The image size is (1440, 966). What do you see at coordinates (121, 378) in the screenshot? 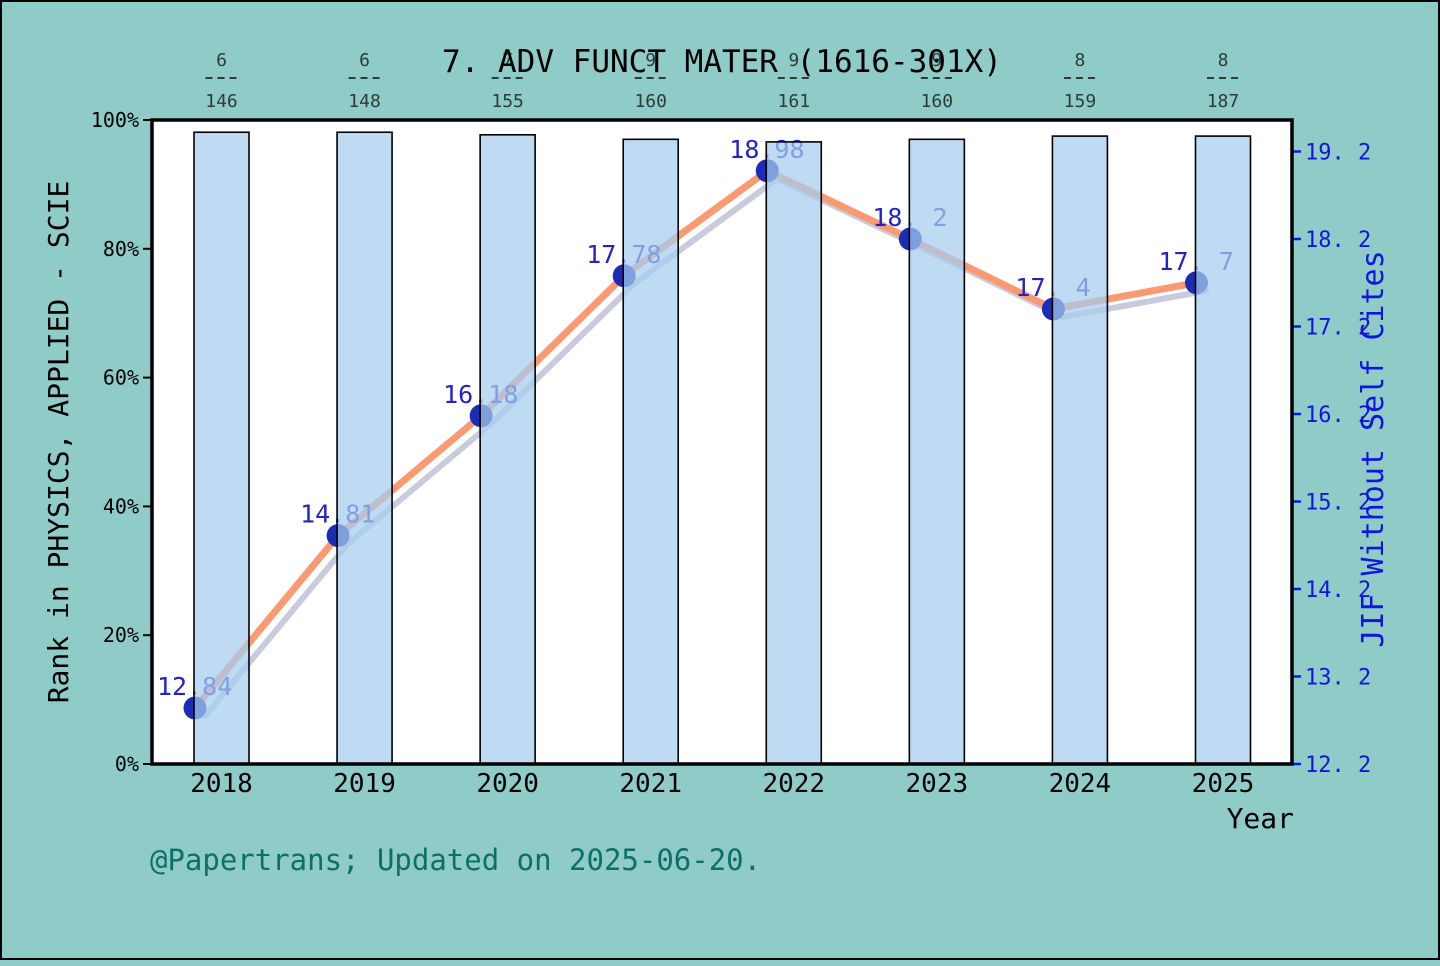
I see `left-axis-tick-label: 60%` at bounding box center [121, 378].